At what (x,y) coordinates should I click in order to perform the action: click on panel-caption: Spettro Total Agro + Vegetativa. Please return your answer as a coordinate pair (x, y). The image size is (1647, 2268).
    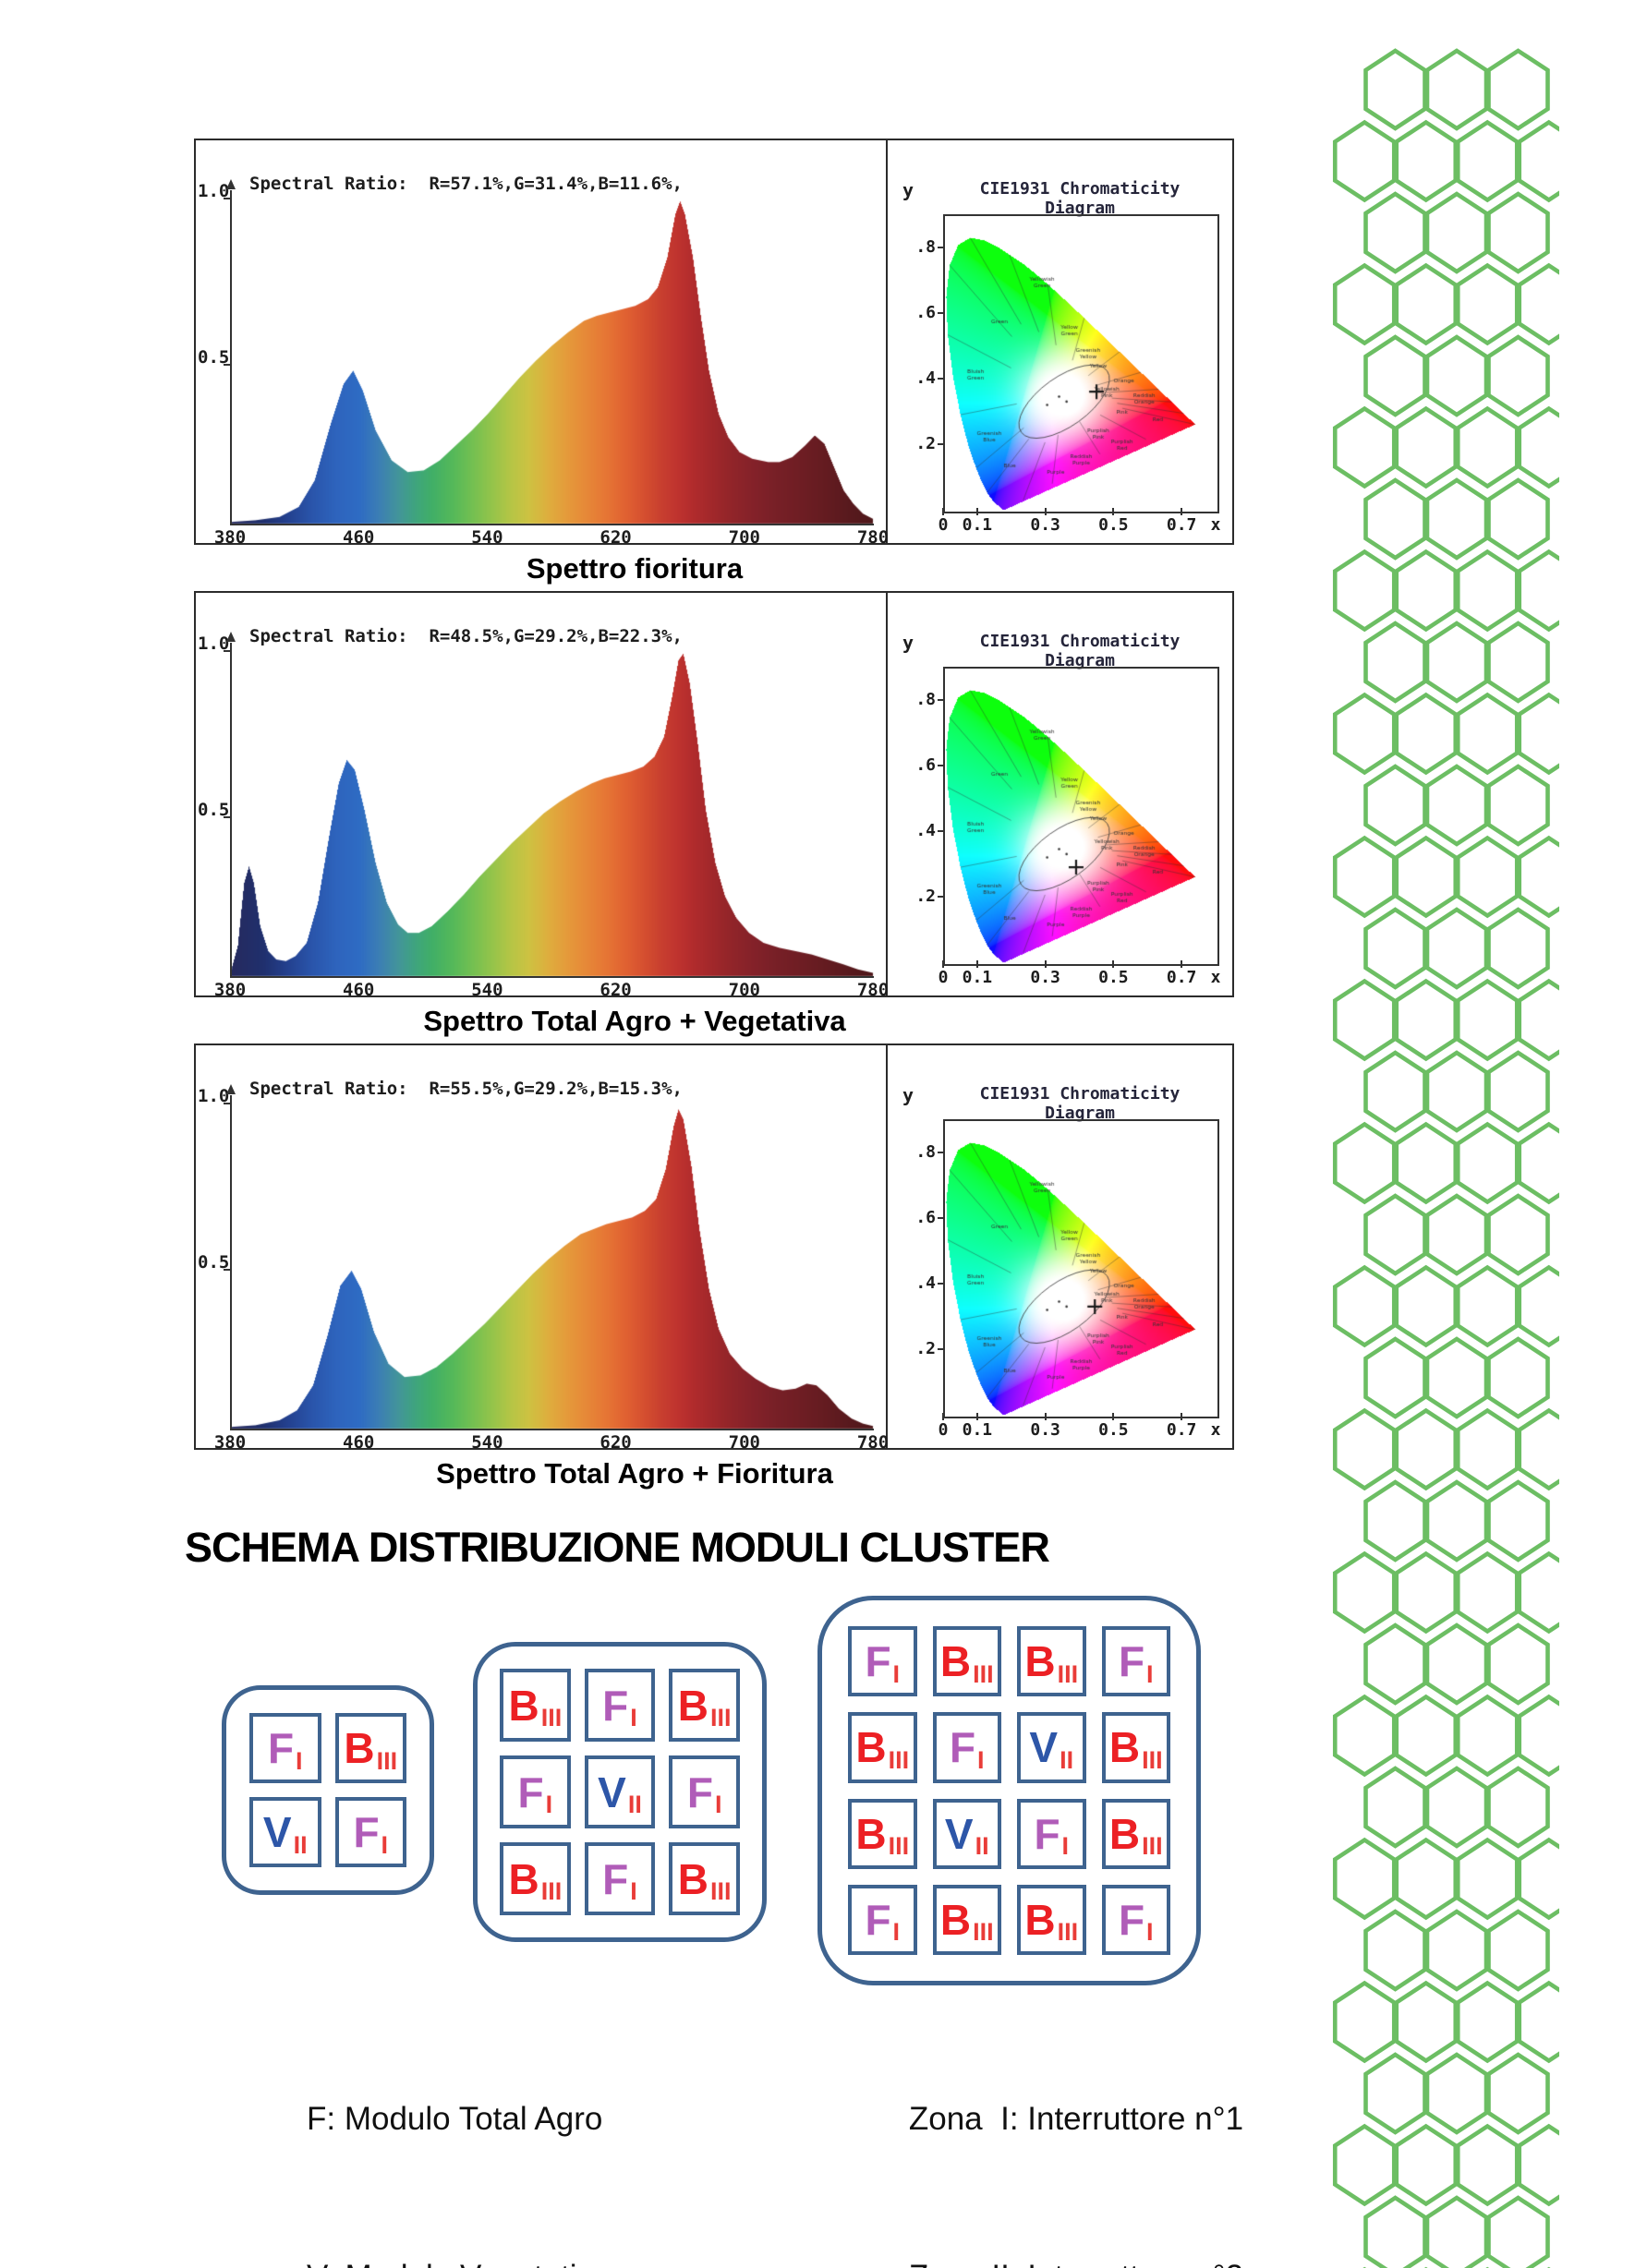
    Looking at the image, I should click on (634, 1021).